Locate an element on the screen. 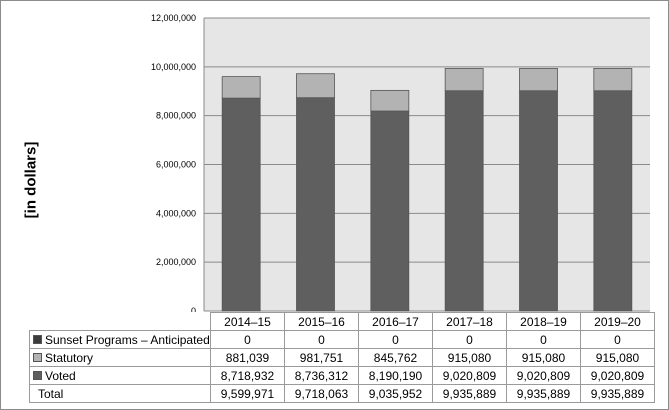 The height and width of the screenshot is (410, 669). y-tick-label: 2,000,000 is located at coordinates (176, 262).